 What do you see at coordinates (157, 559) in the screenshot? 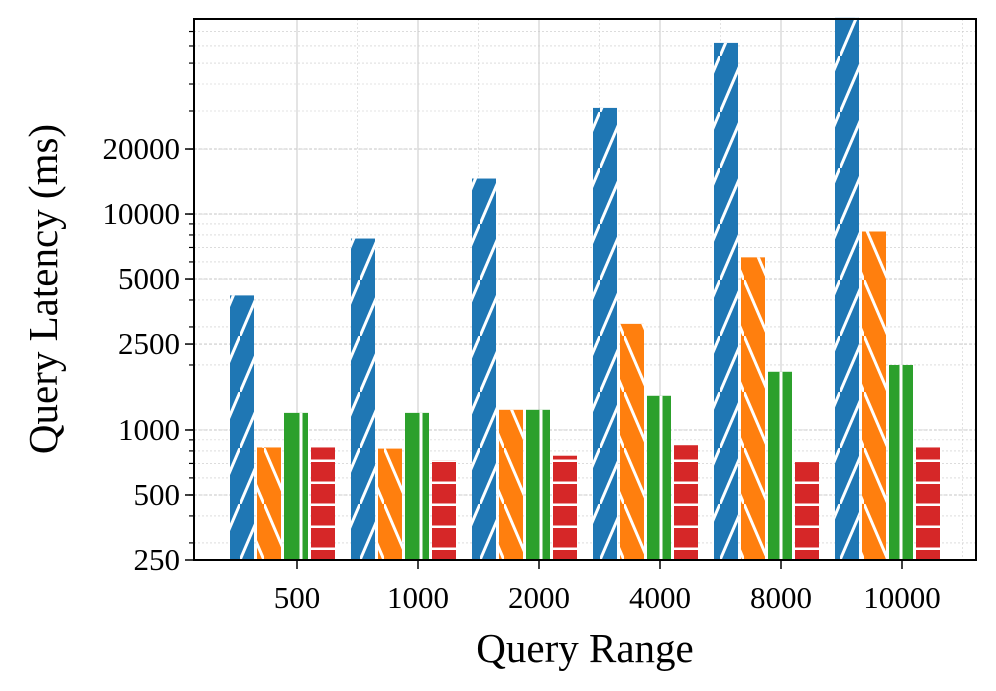
I see `y-tick-label: 250` at bounding box center [157, 559].